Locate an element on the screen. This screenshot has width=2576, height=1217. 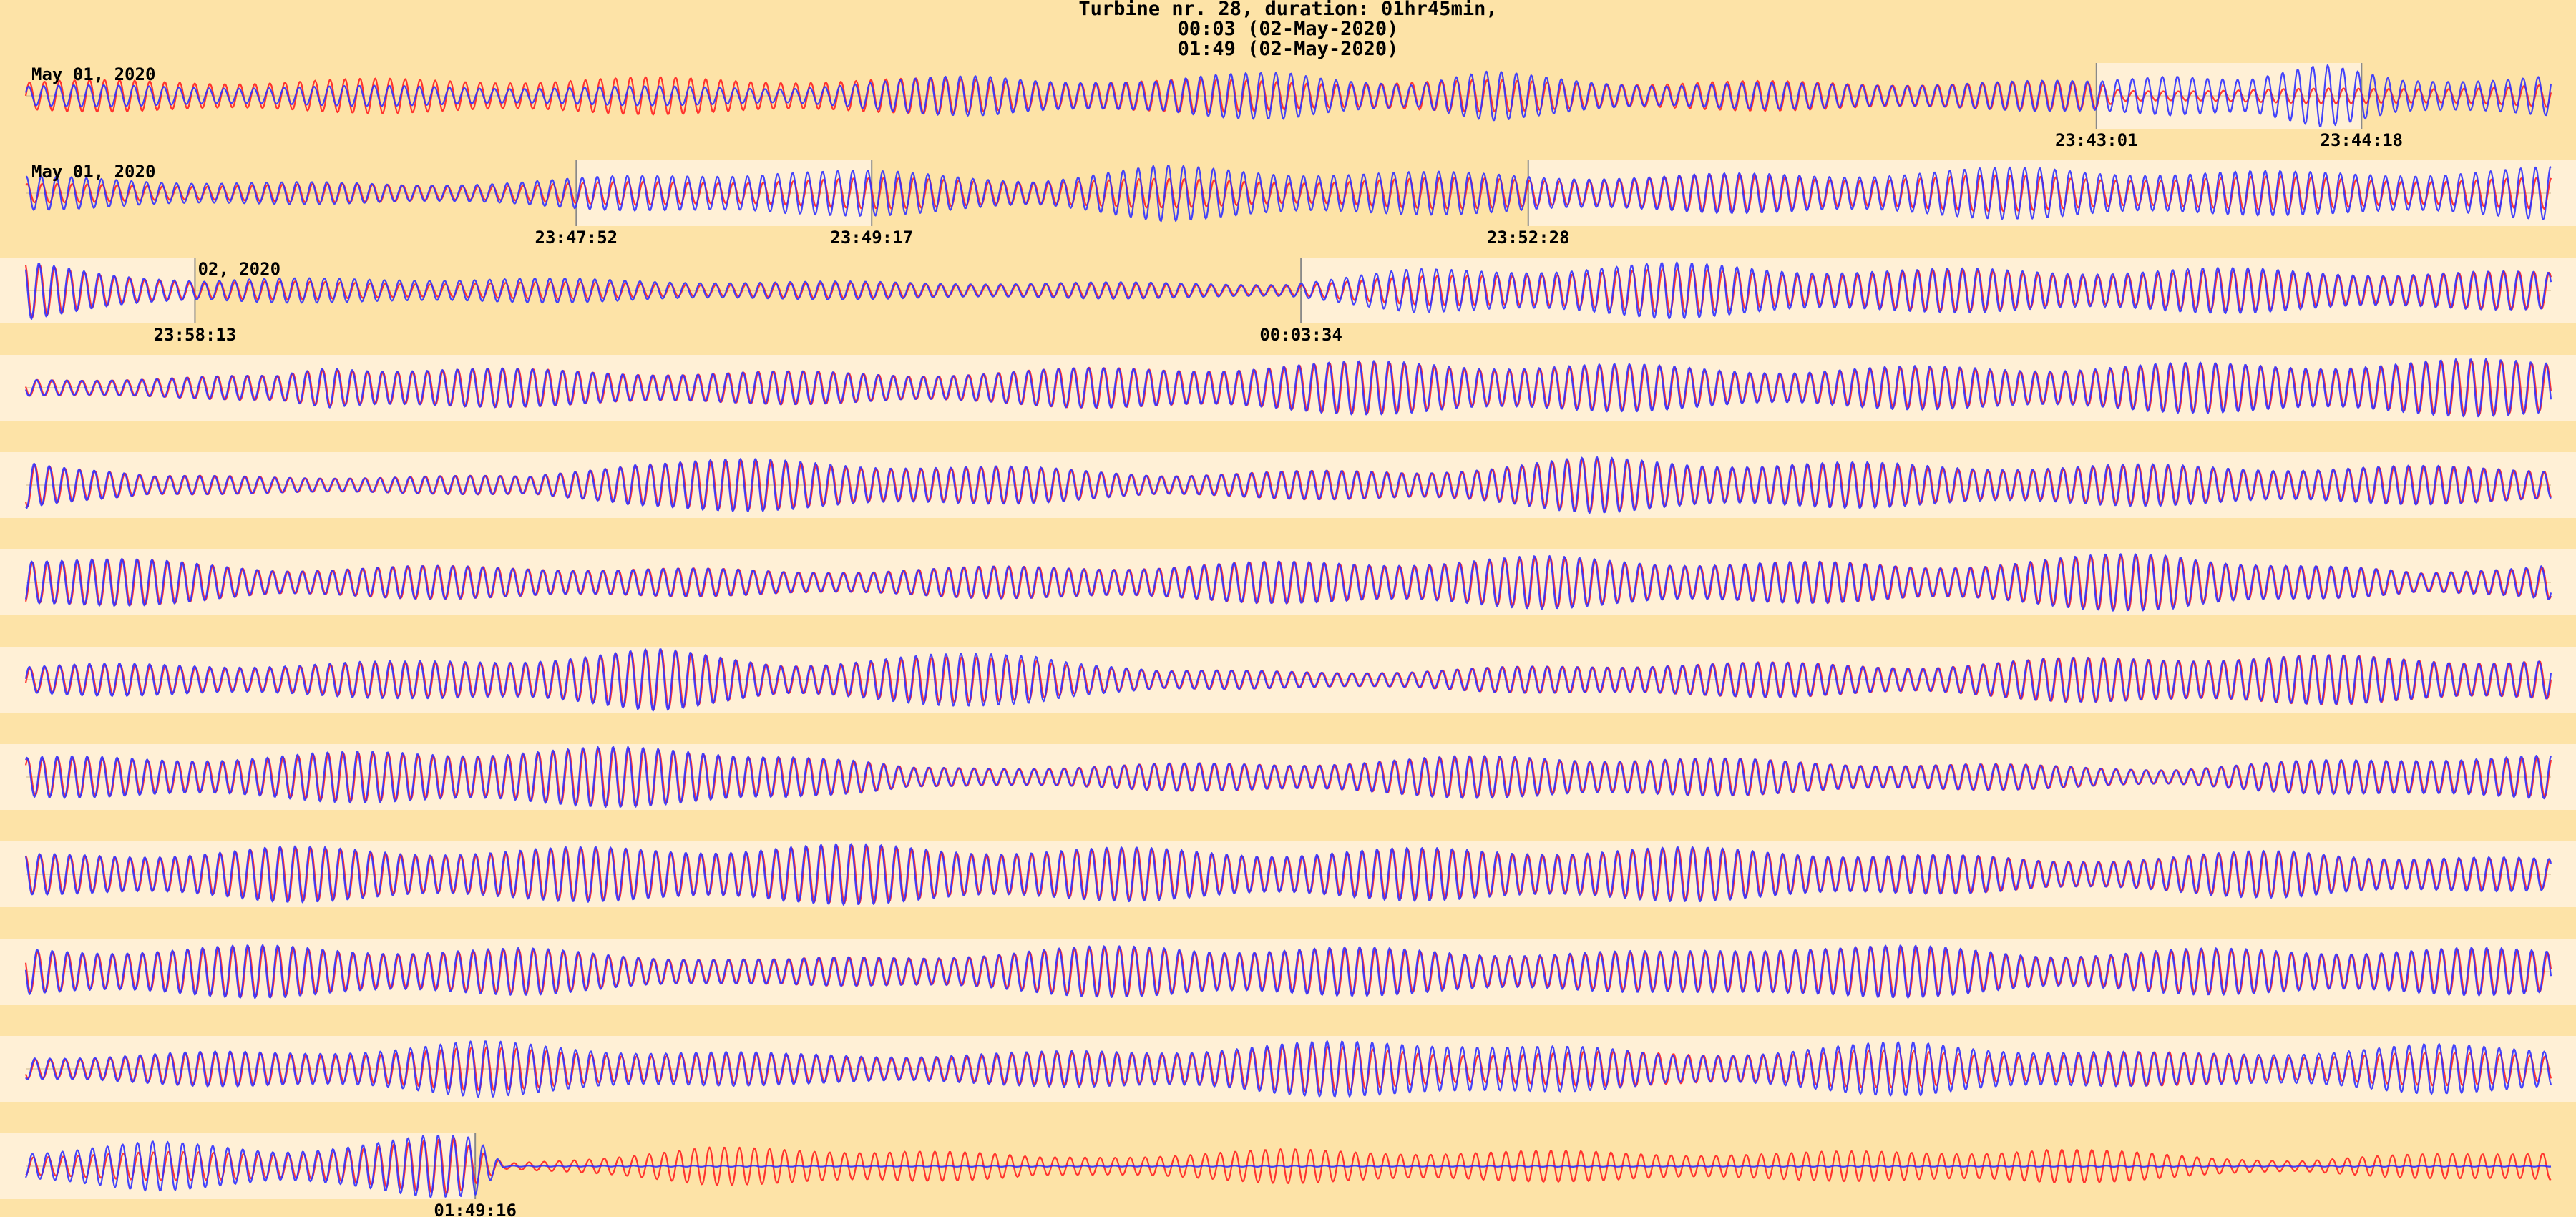
segment-timestamp: 23:58:13 is located at coordinates (195, 335).